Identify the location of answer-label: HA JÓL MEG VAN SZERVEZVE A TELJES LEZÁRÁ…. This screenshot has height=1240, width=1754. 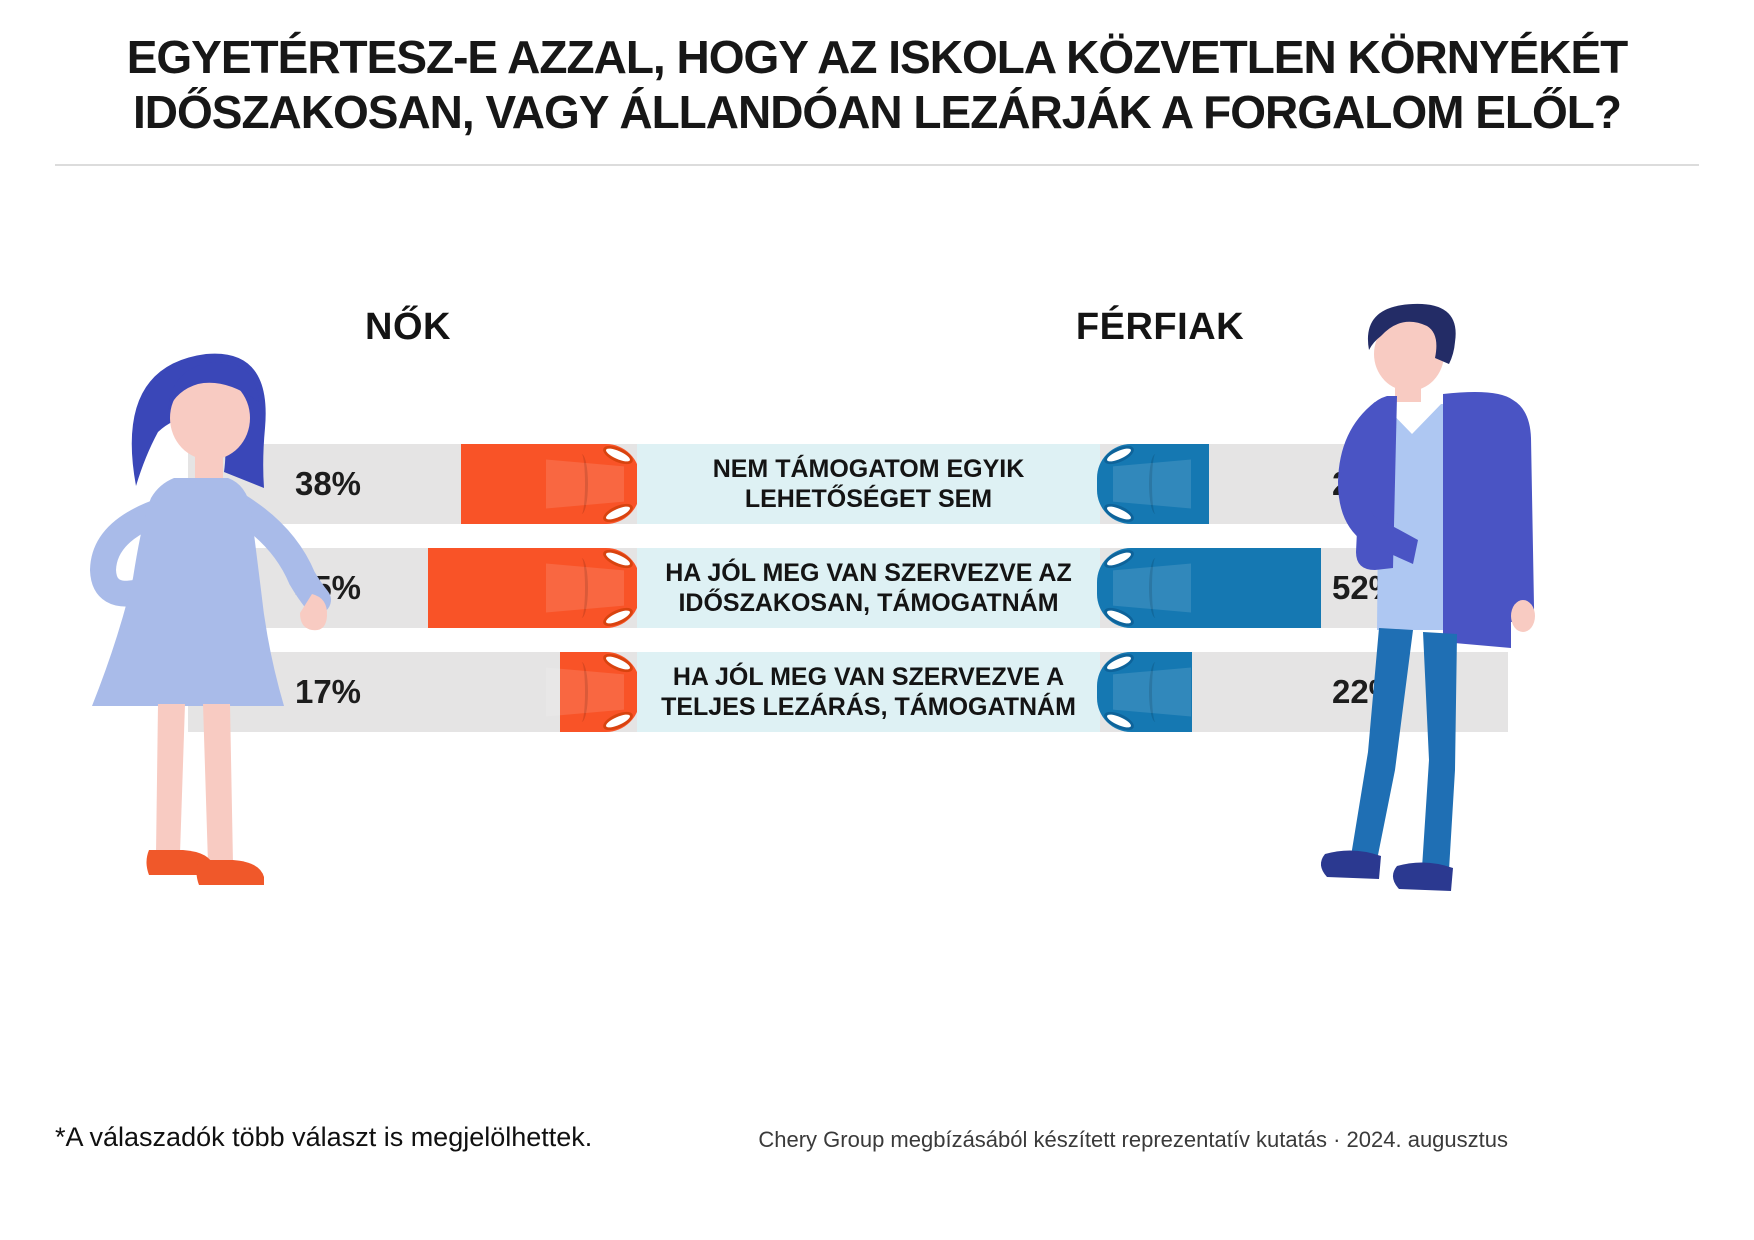
(868, 692).